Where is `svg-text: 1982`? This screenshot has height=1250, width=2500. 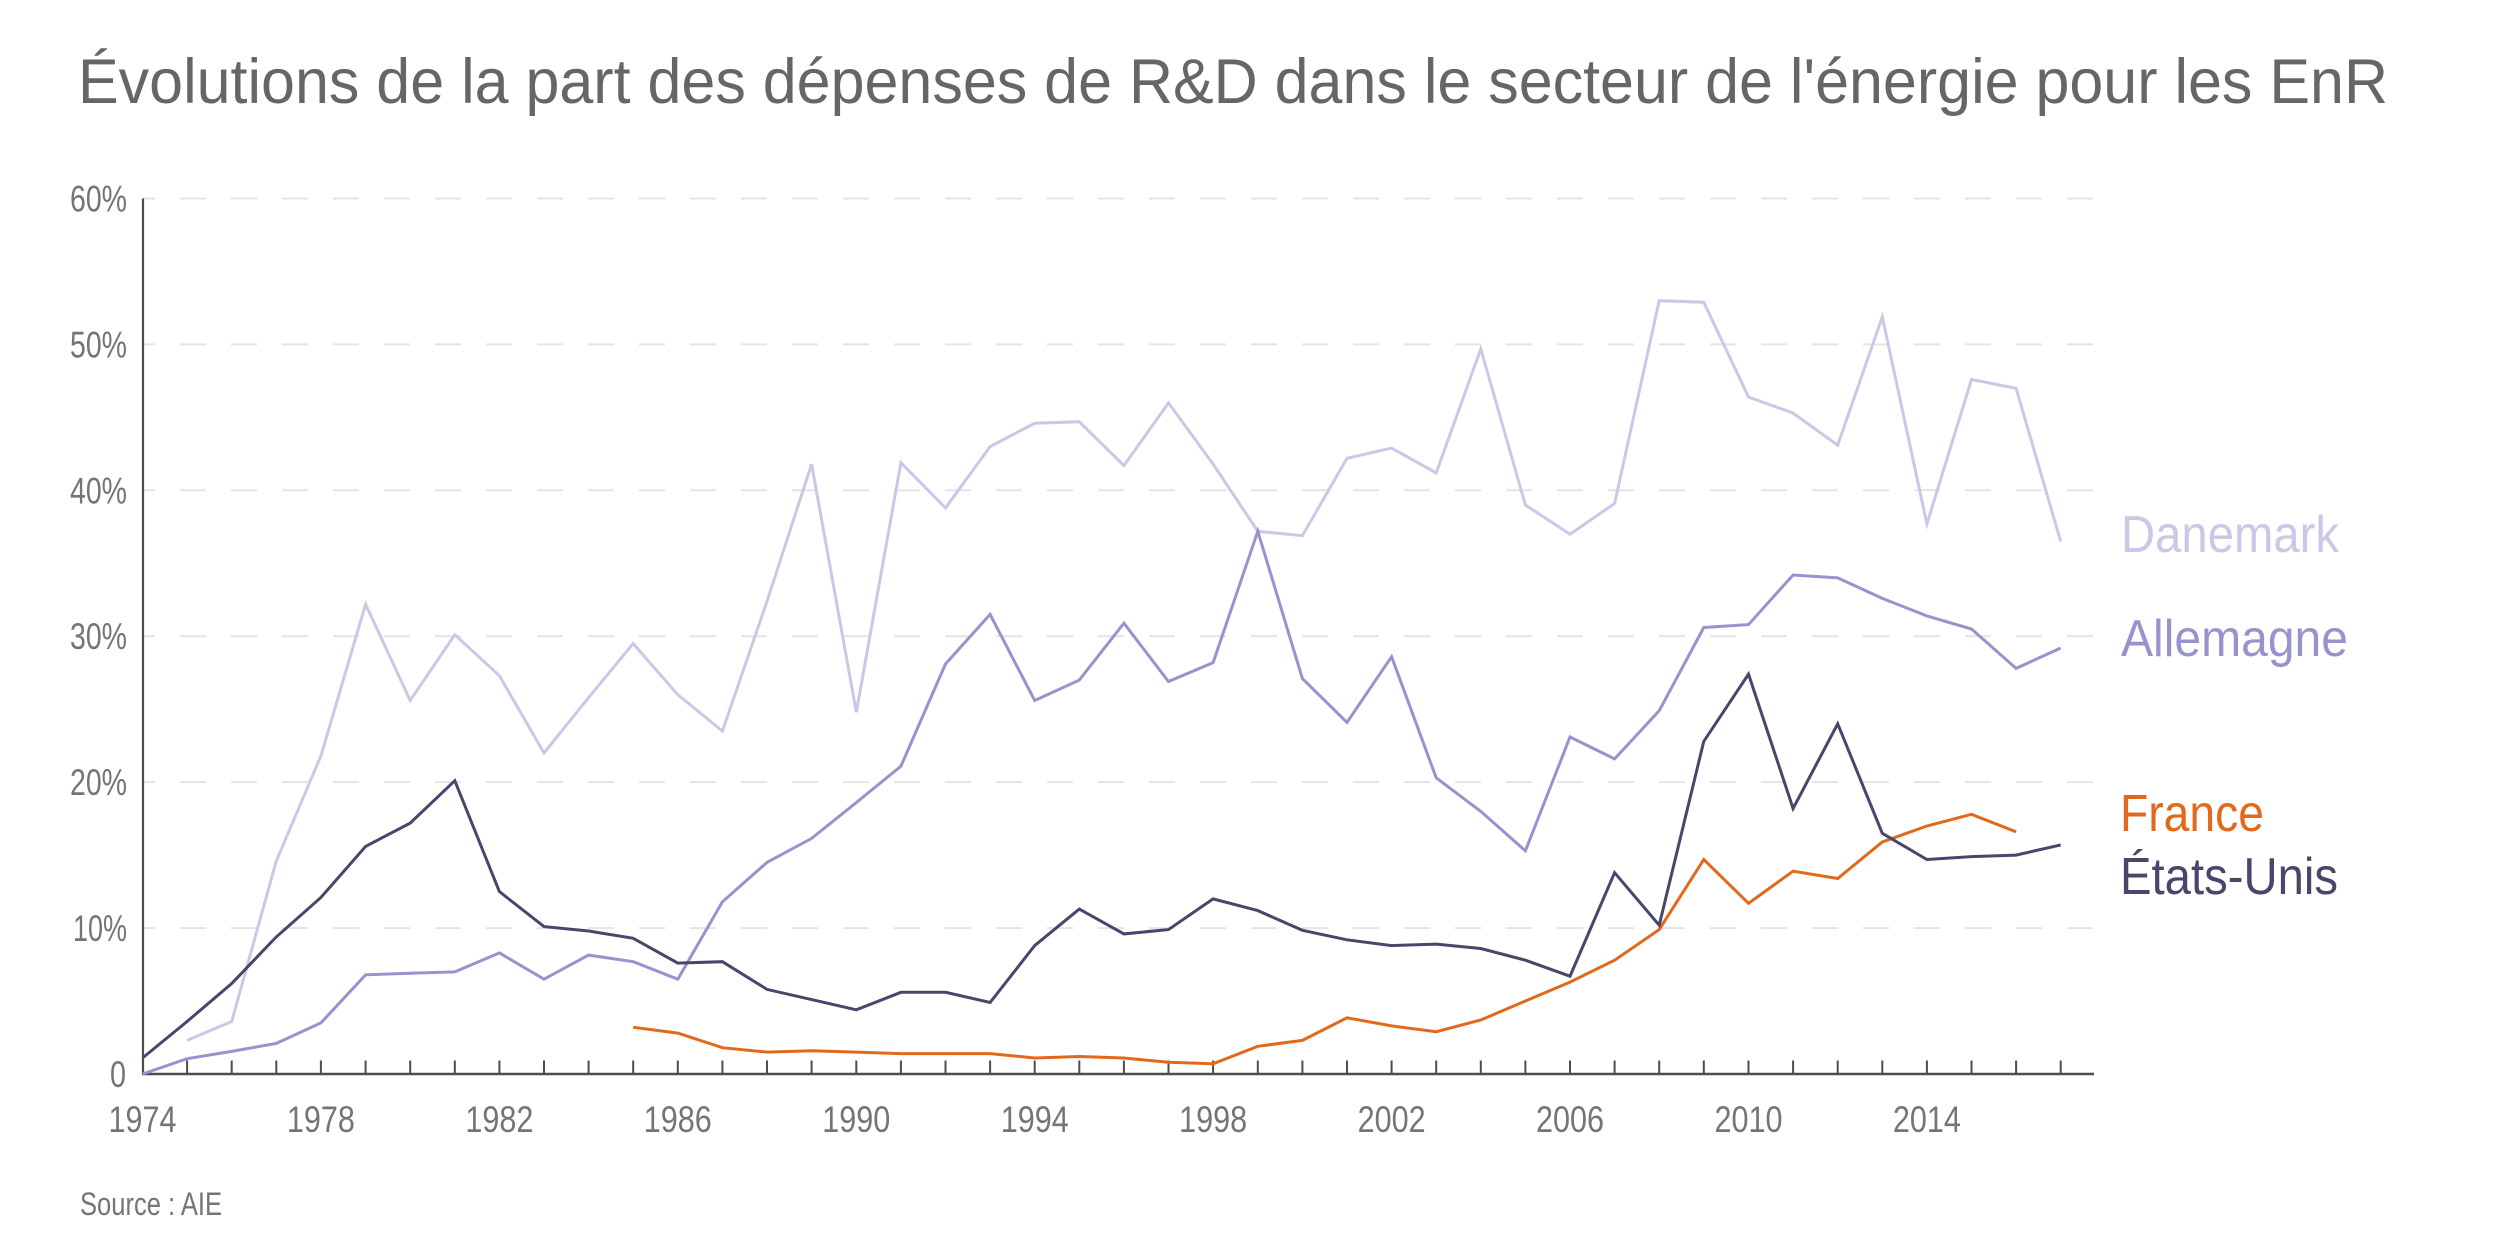
svg-text: 1982 is located at coordinates (499, 1119).